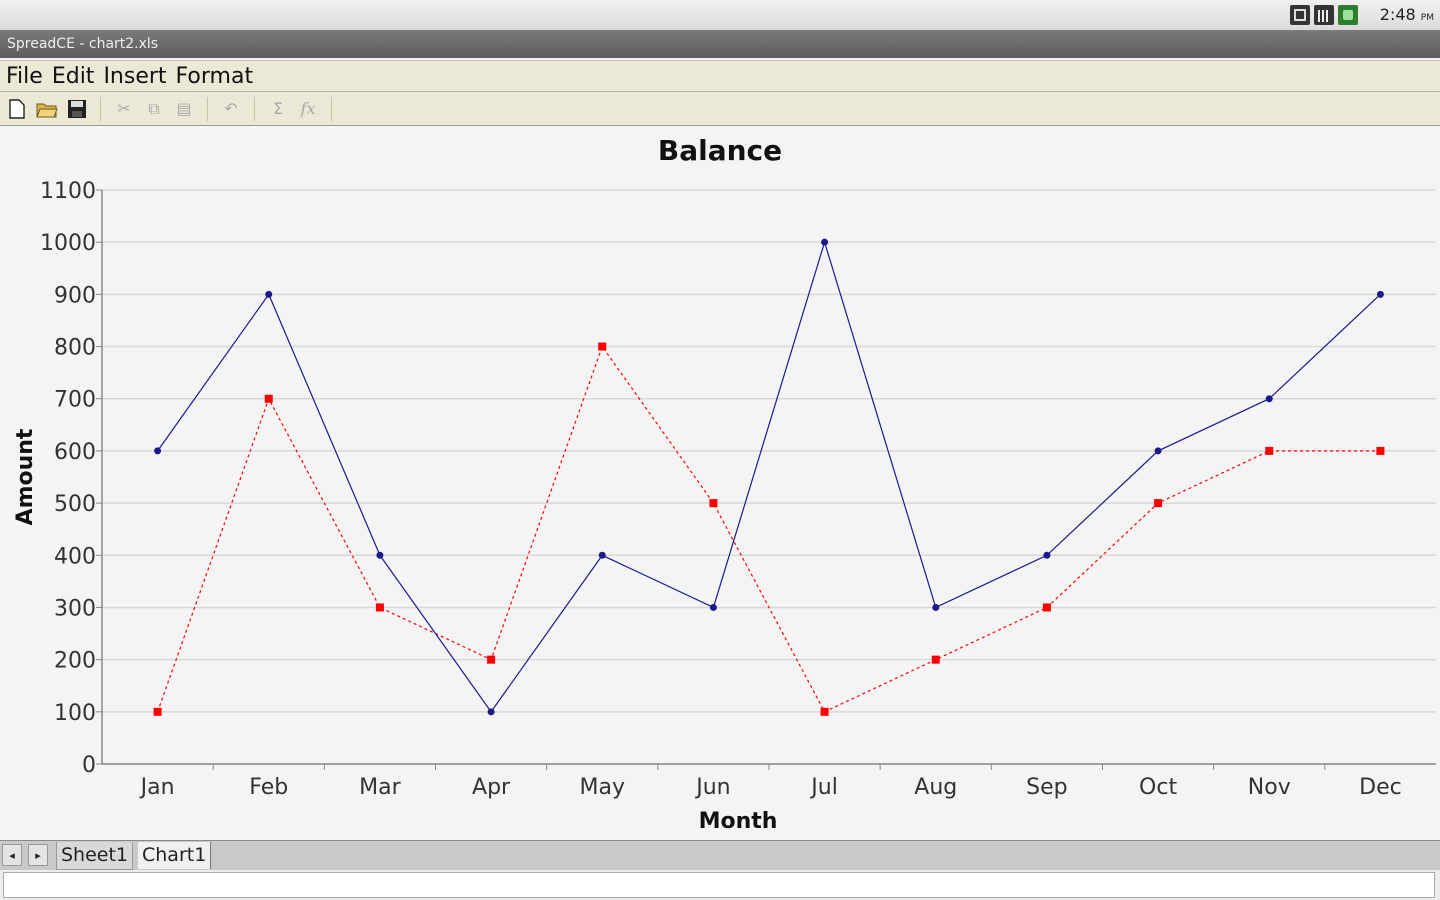 Image resolution: width=1440 pixels, height=900 pixels. What do you see at coordinates (1380, 787) in the screenshot?
I see `x-tick-label: Dec` at bounding box center [1380, 787].